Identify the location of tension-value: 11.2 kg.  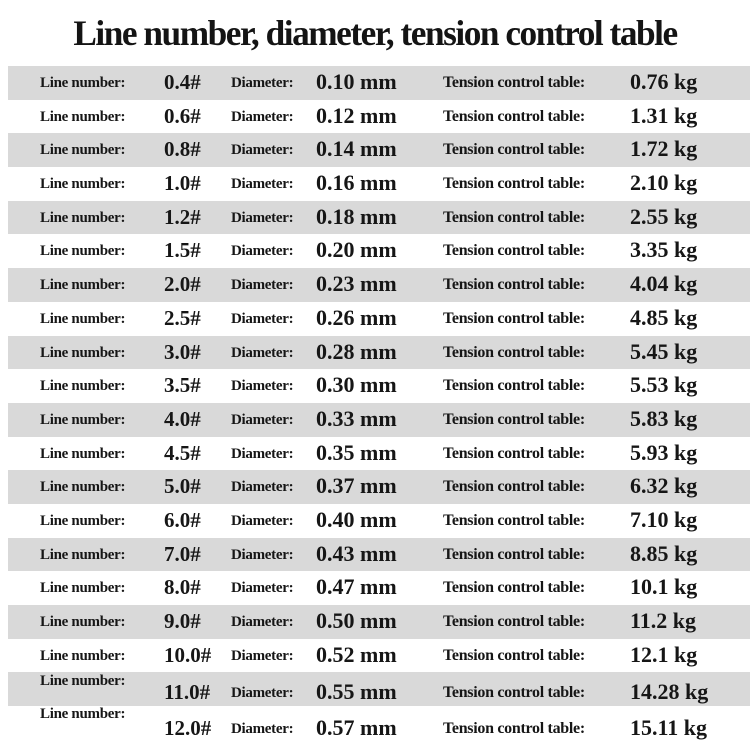
(663, 620).